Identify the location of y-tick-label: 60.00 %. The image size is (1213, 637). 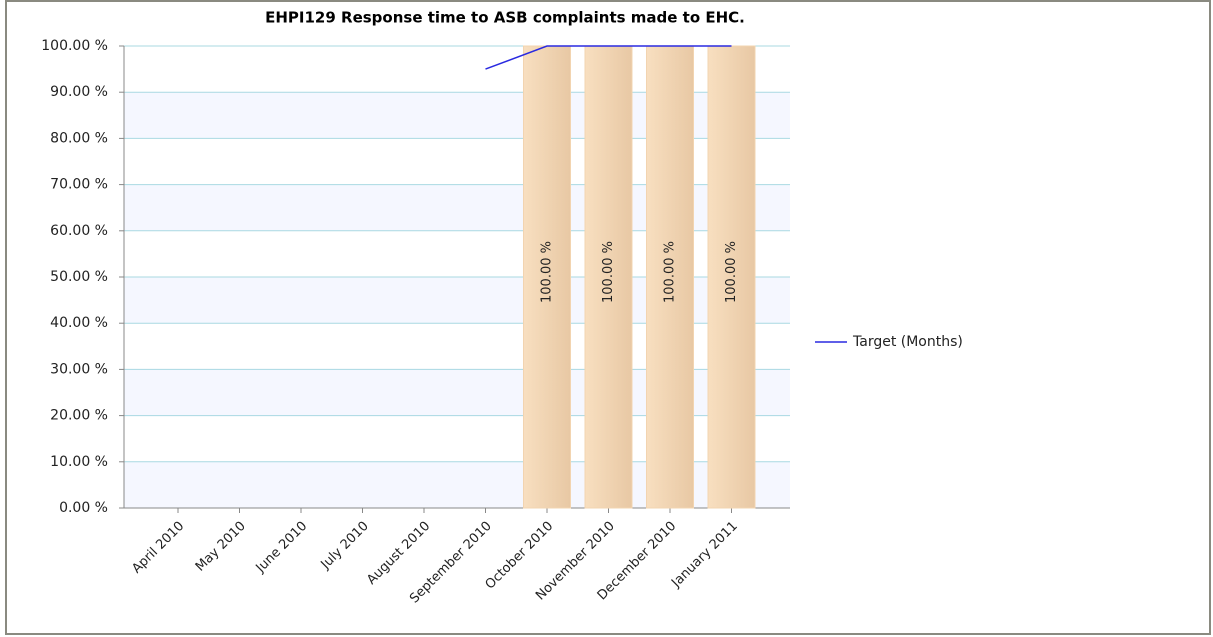
(79, 231).